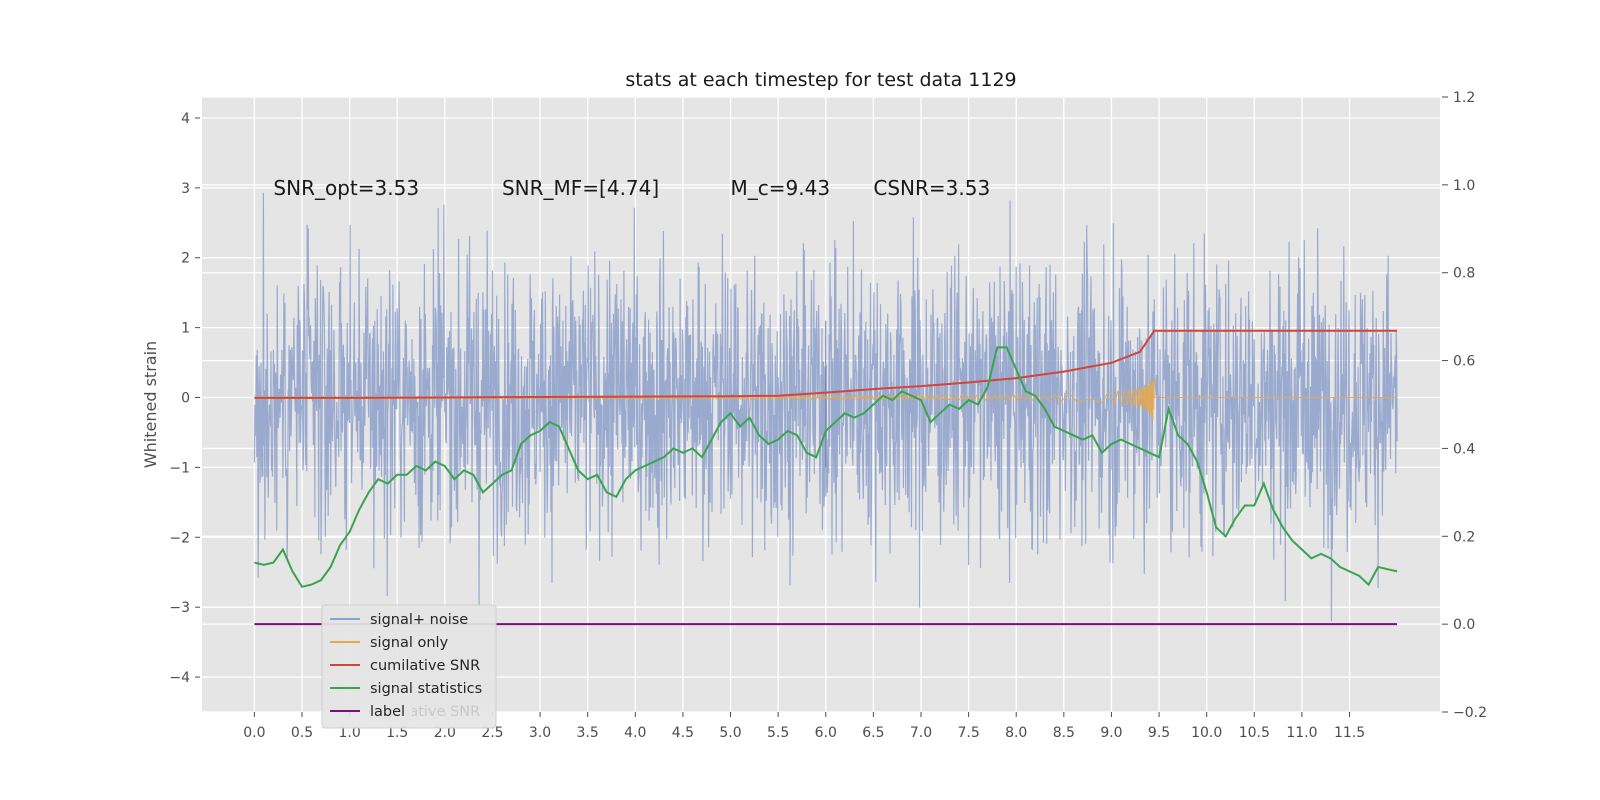 Image resolution: width=1600 pixels, height=800 pixels. What do you see at coordinates (1064, 733) in the screenshot?
I see `x-tick-label: 8.5` at bounding box center [1064, 733].